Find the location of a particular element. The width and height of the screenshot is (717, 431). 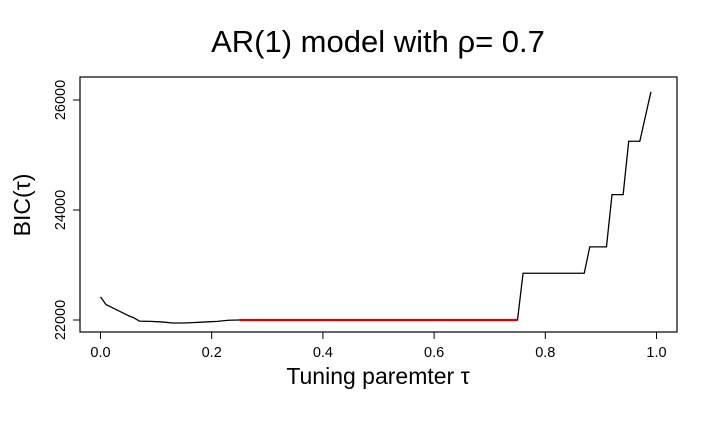

x-axis-label: Tuning paremter τ is located at coordinates (377, 376).